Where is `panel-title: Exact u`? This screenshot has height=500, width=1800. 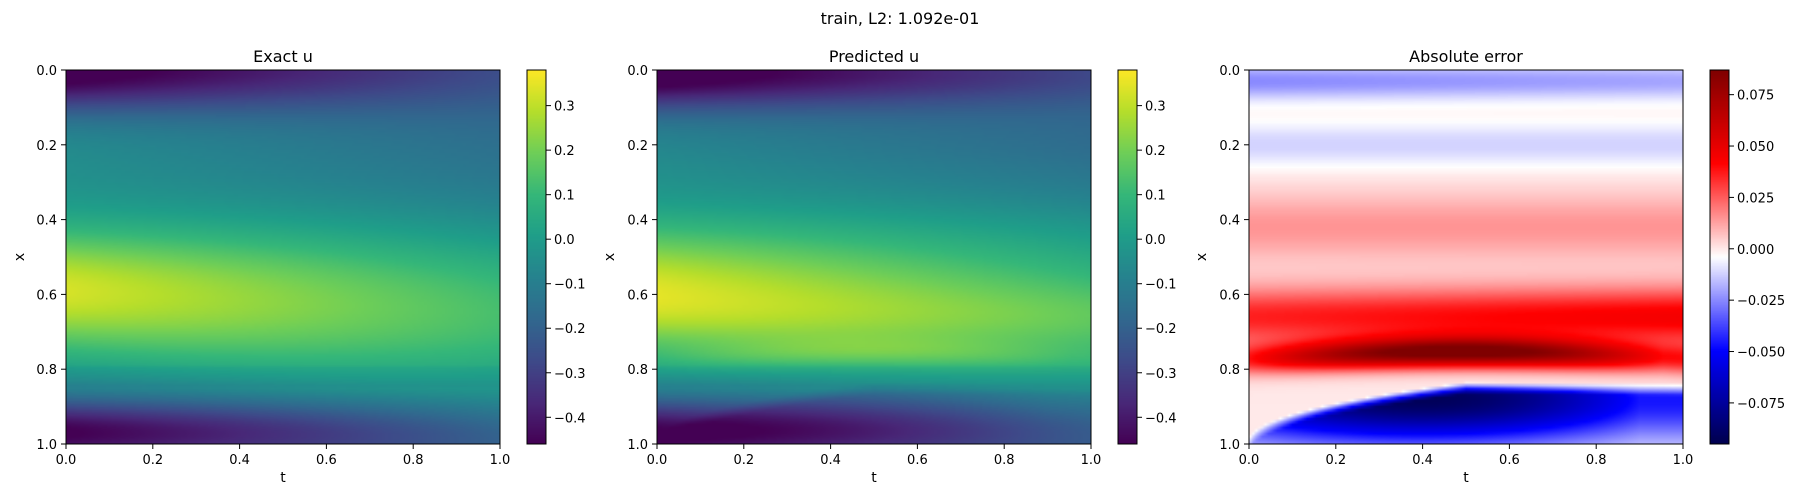
panel-title: Exact u is located at coordinates (283, 56).